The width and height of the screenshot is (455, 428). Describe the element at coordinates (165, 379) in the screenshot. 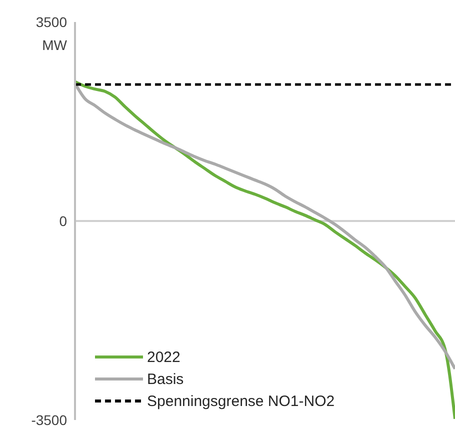

I see `legend-label: Basis` at that location.